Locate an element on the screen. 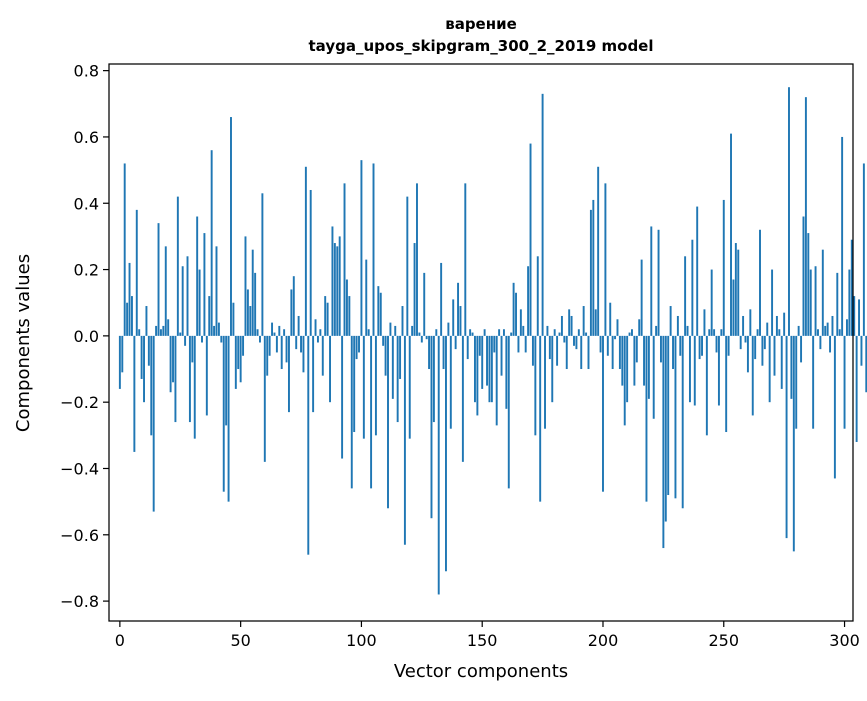  chart-title: варение is located at coordinates (481, 24).